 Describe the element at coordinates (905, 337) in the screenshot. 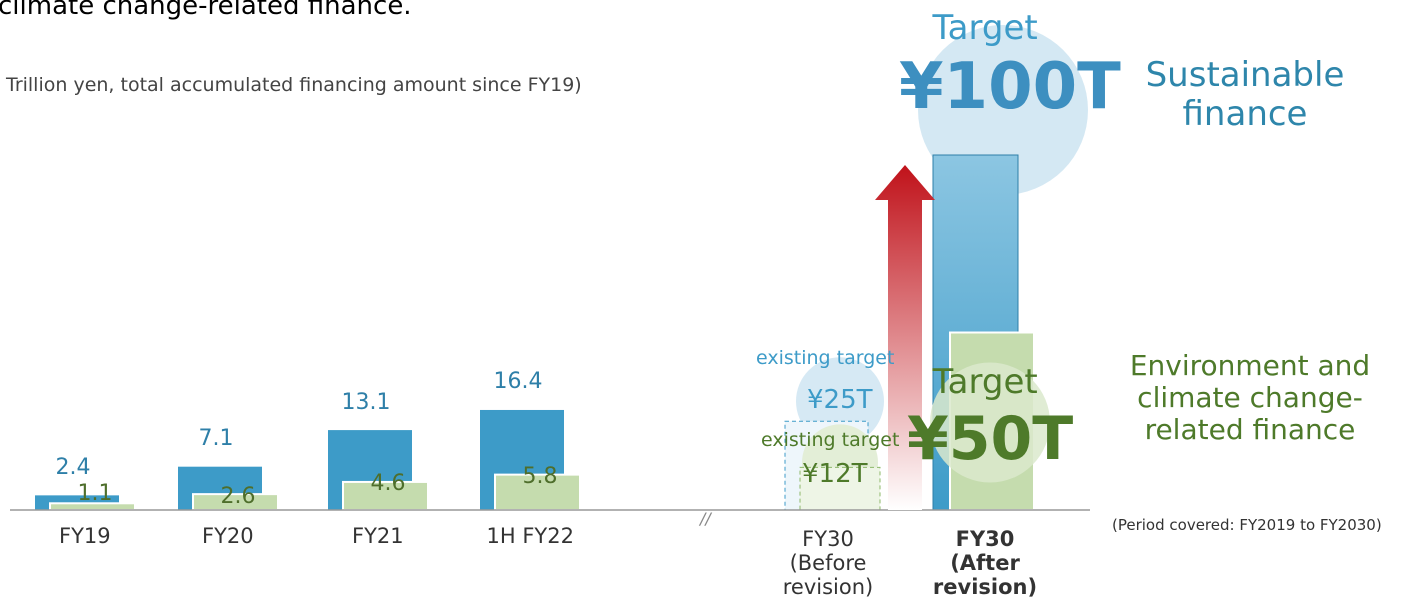

I see `arrow` at that location.